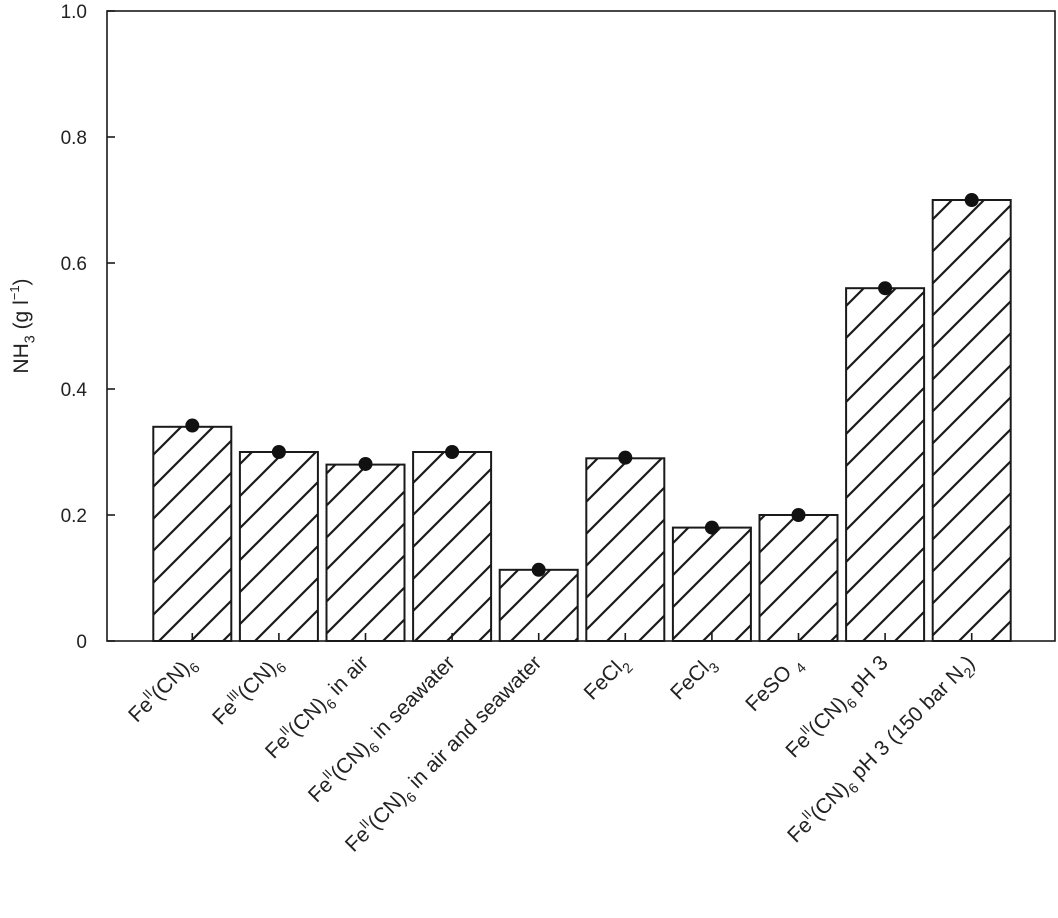 This screenshot has height=918, width=1058. What do you see at coordinates (74, 390) in the screenshot?
I see `y-tick-label-3: 0.4` at bounding box center [74, 390].